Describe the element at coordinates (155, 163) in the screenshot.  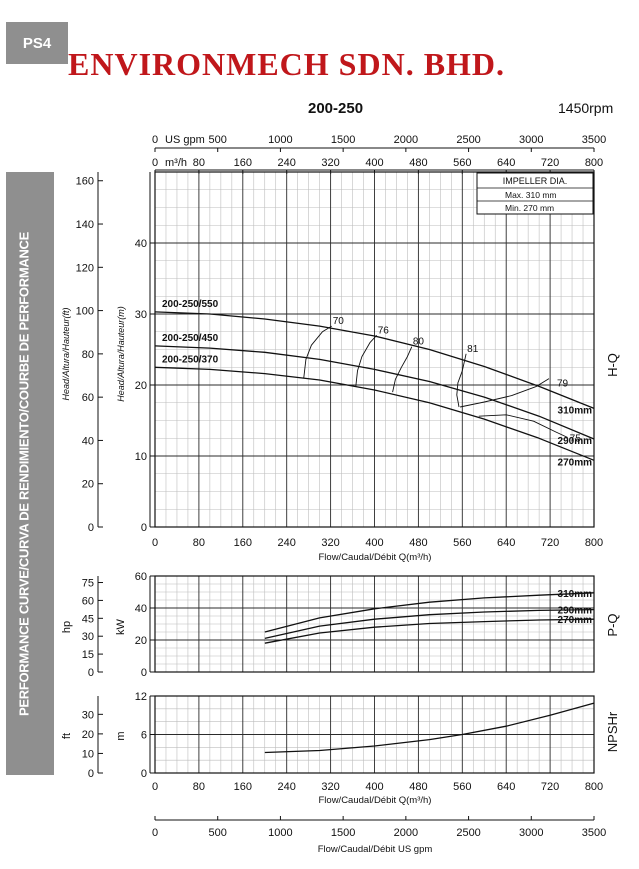
I see `m3h-top-tick-label: 0` at that location.